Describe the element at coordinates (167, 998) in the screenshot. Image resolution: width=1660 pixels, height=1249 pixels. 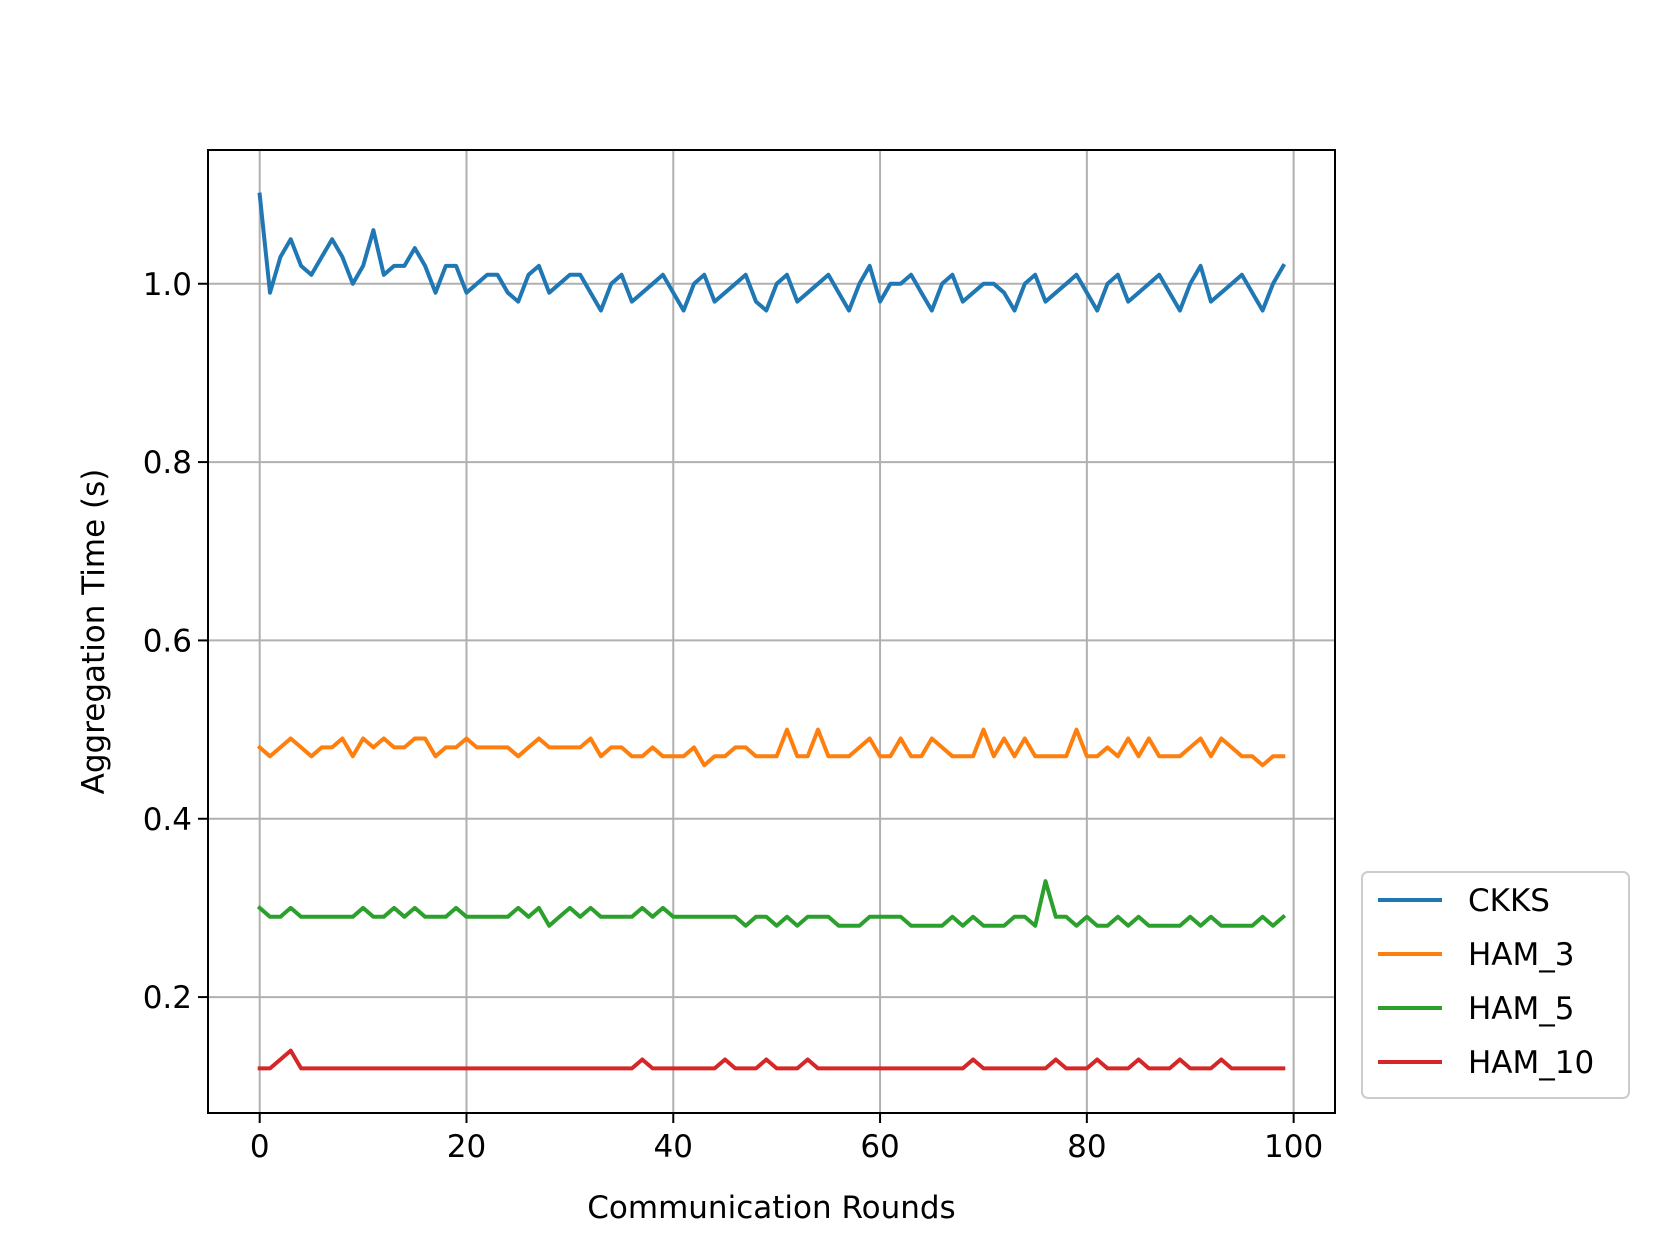
I see `y-tick-label: 0.2` at that location.